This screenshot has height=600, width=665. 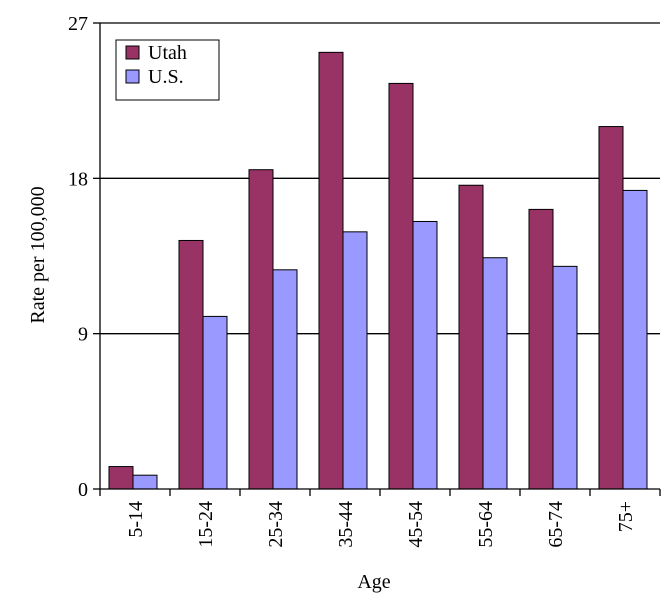 I want to click on x-tick-label: 35-44, so click(x=346, y=524).